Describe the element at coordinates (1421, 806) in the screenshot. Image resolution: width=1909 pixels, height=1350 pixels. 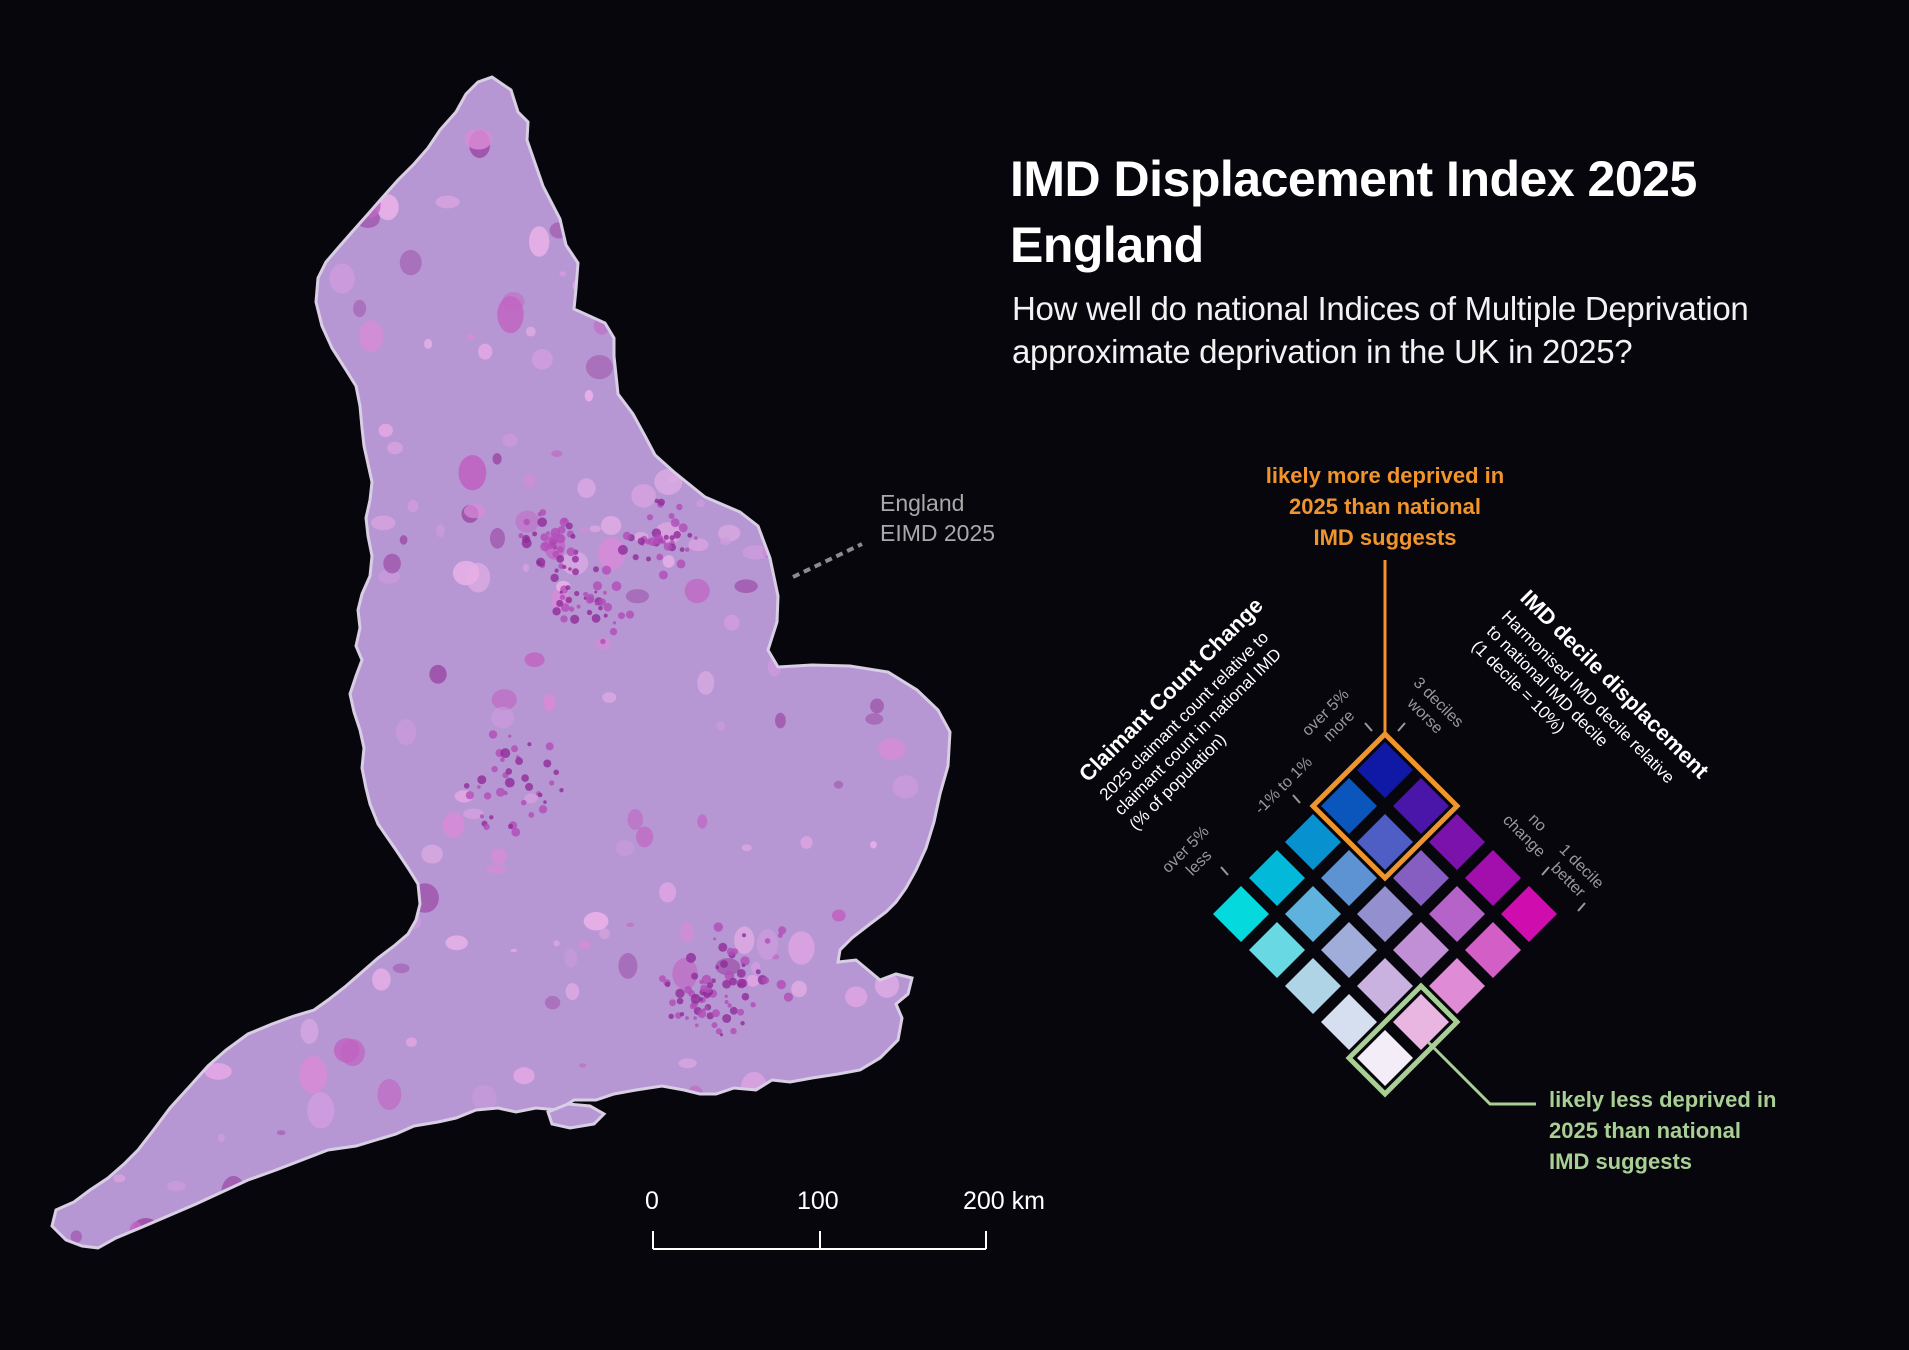
I see `legend-cell-r0-c1` at that location.